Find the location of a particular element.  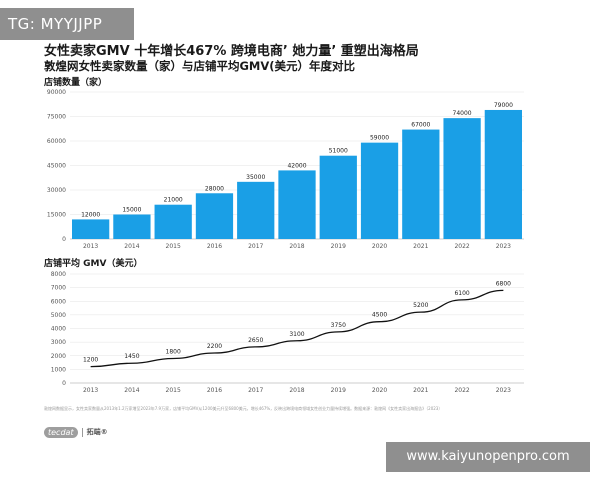

line-xtick-label: 2020 is located at coordinates (379, 390).